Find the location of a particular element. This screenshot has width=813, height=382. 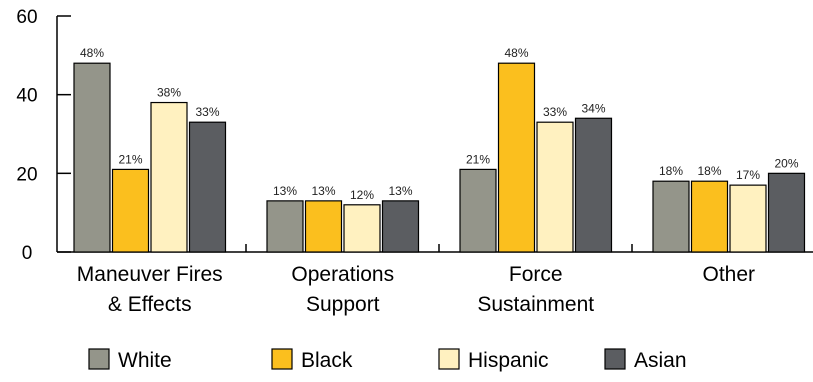

y-tick-label: 40 is located at coordinates (26, 96).